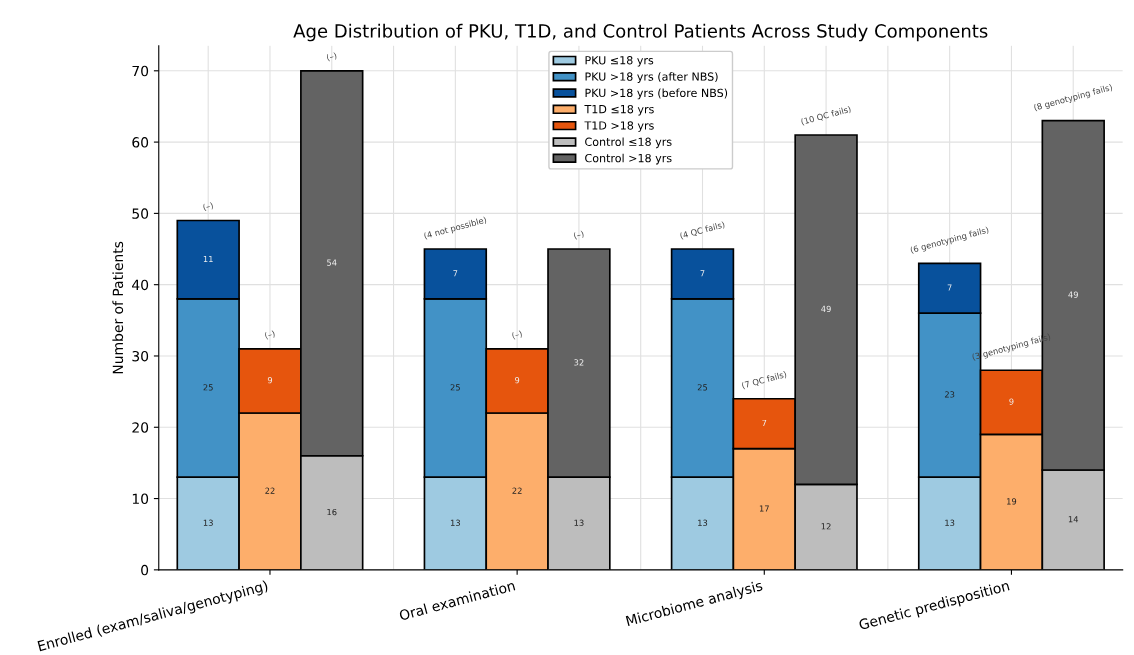  Describe the element at coordinates (332, 512) in the screenshot. I see `data-label: 16` at that location.